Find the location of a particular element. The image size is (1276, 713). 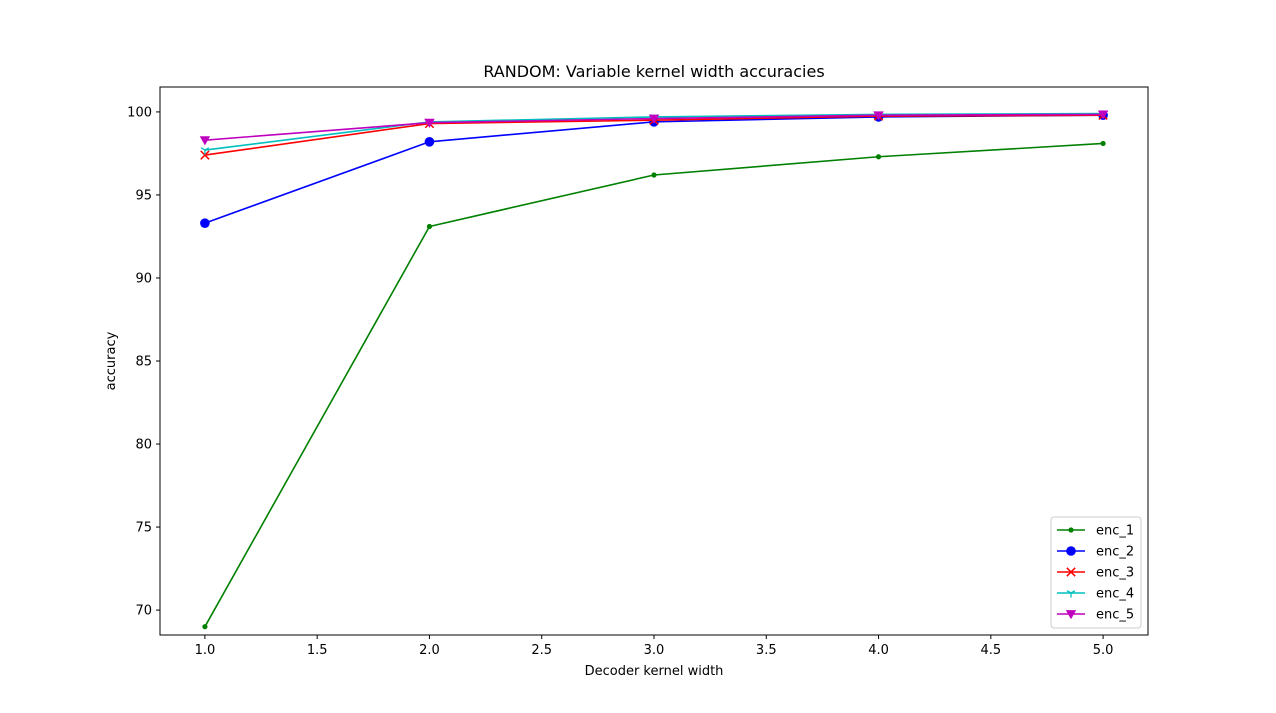

y-tick-label: 100 is located at coordinates (139, 112).